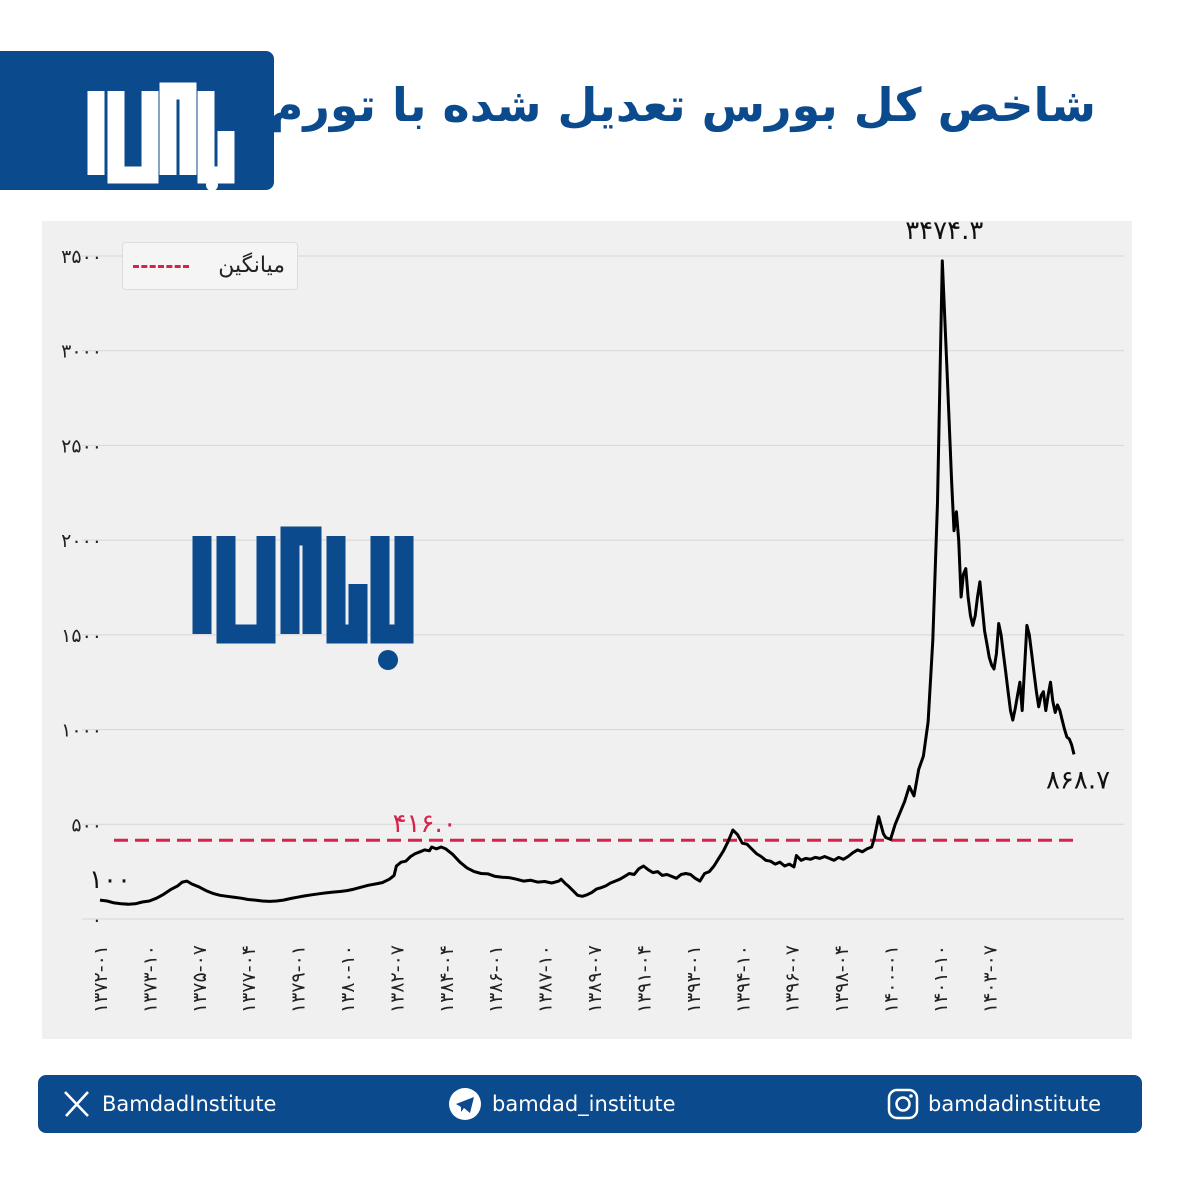  What do you see at coordinates (189, 1104) in the screenshot?
I see `x-handle: BamdadInstitute` at bounding box center [189, 1104].